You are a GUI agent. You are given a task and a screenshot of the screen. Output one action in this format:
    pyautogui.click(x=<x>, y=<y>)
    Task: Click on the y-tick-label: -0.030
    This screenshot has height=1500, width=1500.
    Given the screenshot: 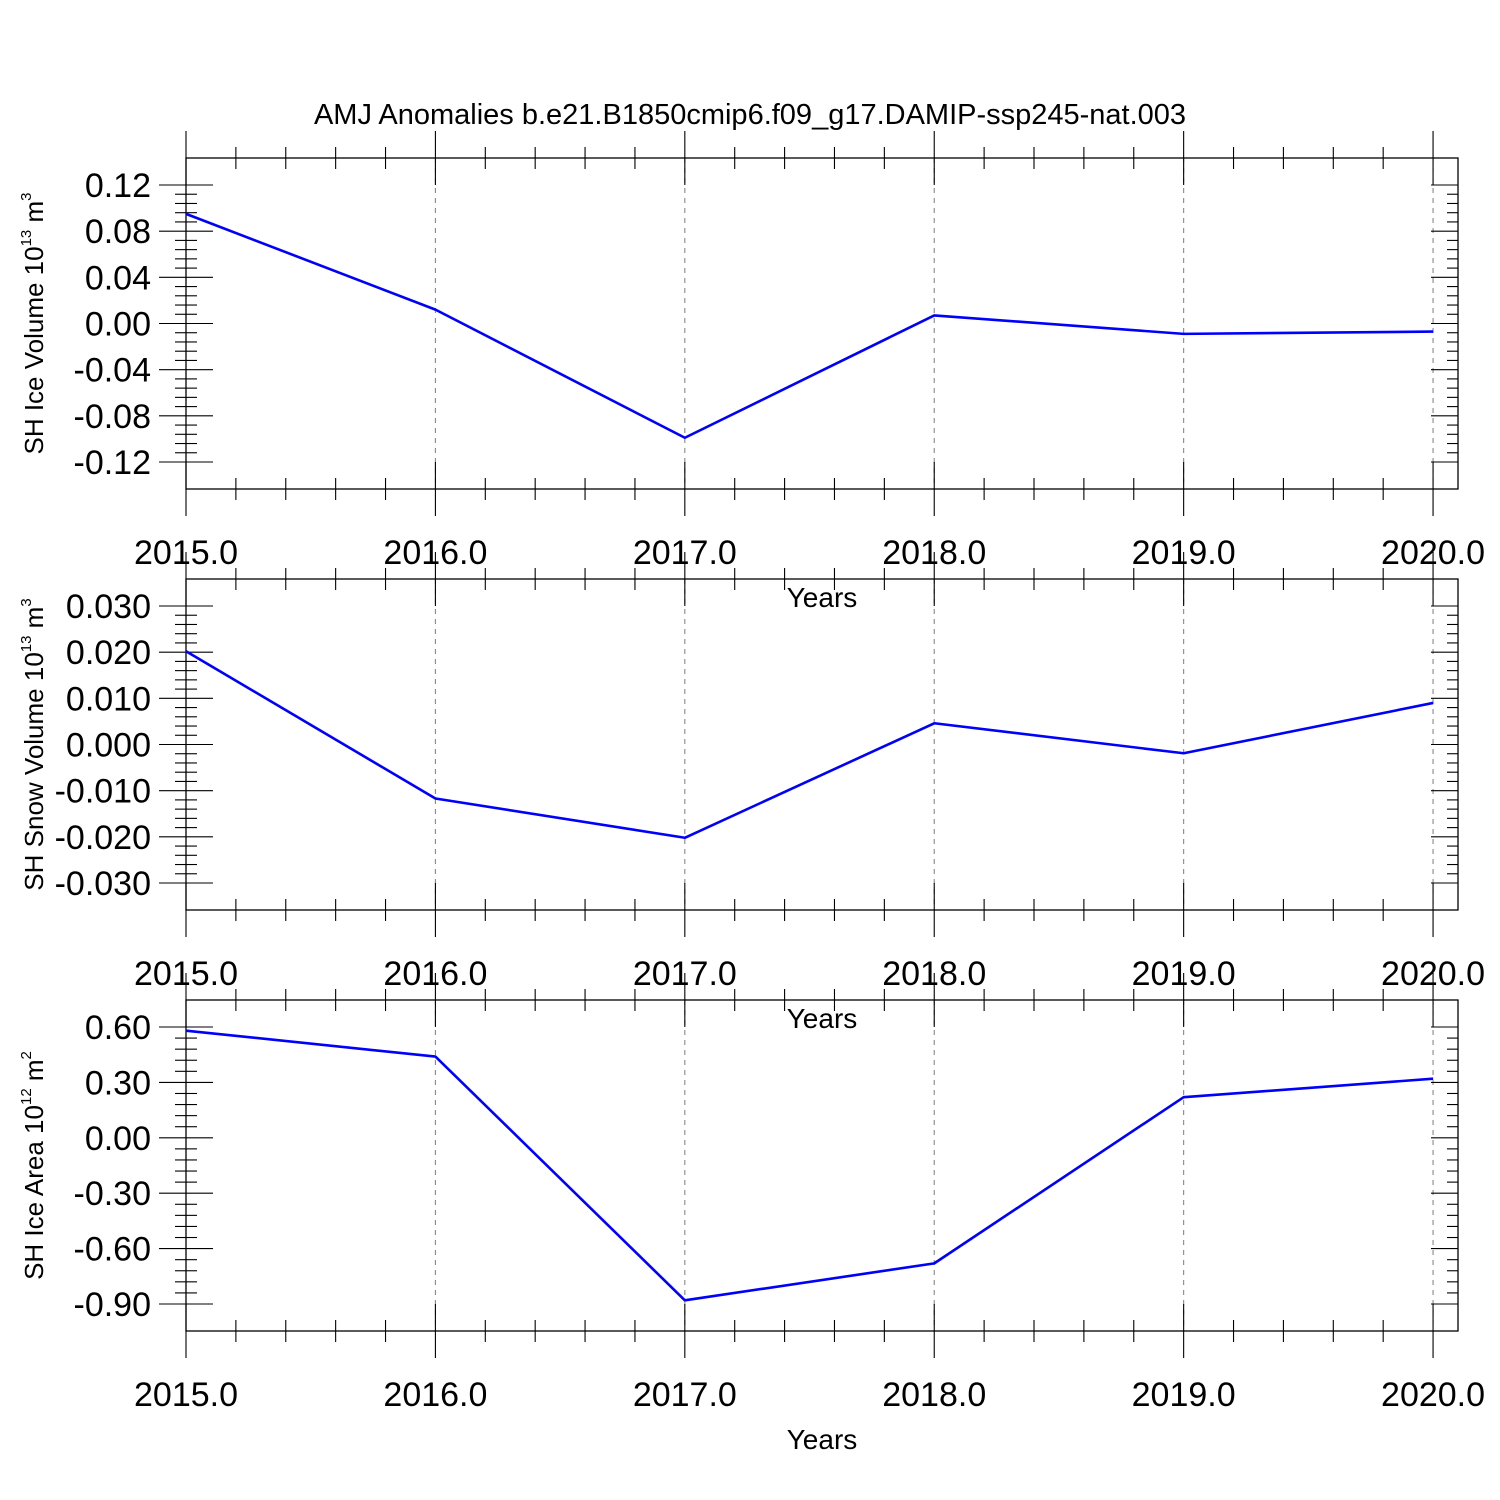 What is the action you would take?
    pyautogui.click(x=103, y=884)
    